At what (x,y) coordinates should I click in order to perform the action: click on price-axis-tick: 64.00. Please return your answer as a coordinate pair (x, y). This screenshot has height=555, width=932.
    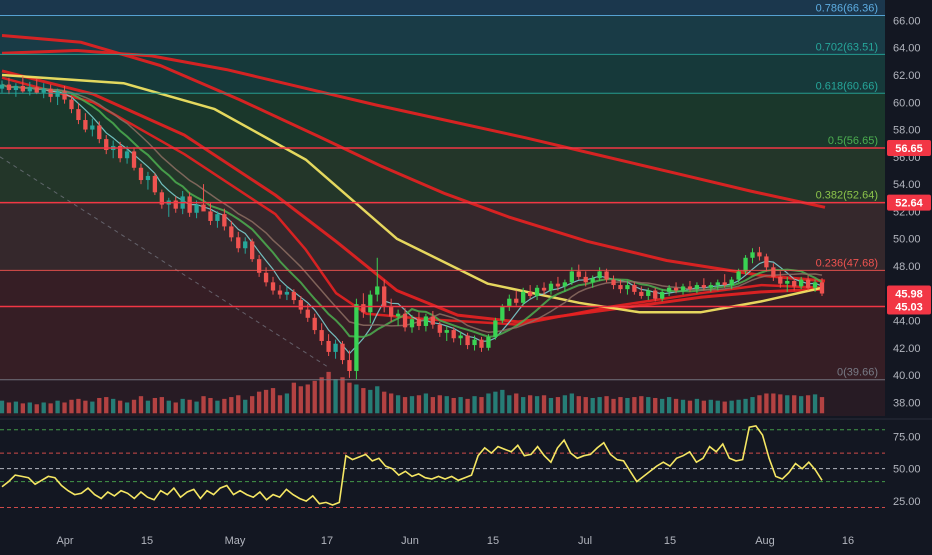
    Looking at the image, I should click on (907, 49).